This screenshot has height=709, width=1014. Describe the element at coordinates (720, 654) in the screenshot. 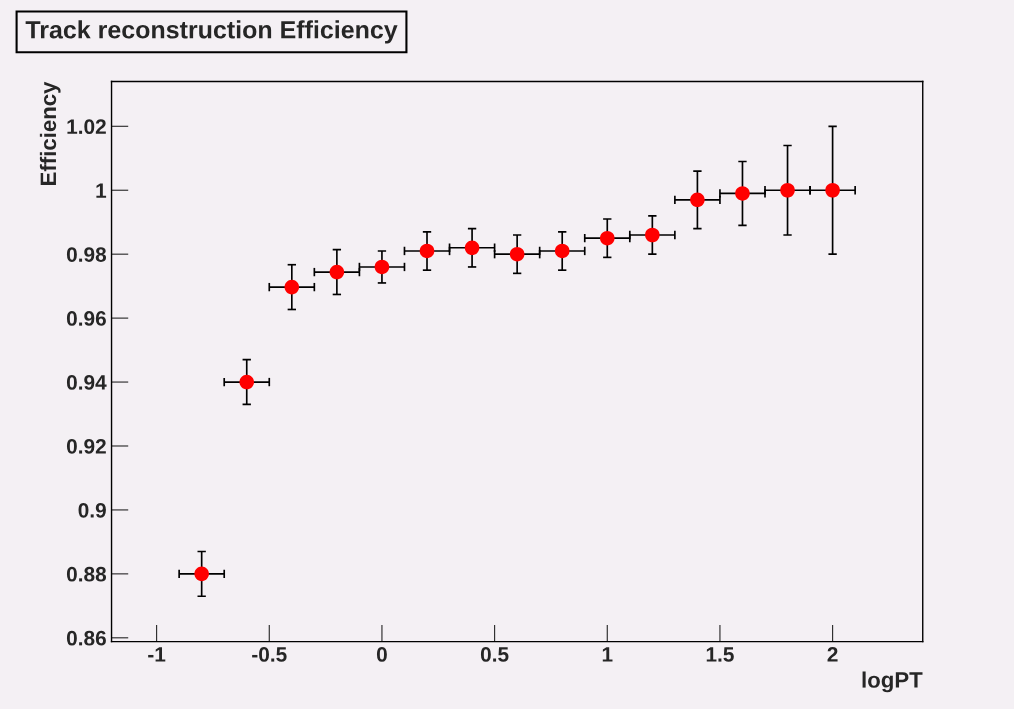

I see `x-tick-label: 1.5` at that location.